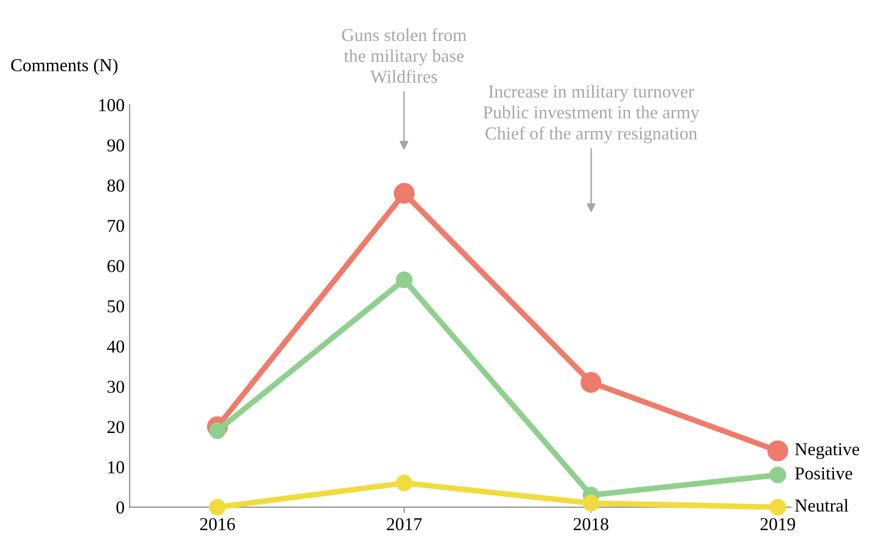 This screenshot has height=543, width=870. I want to click on y-tick-label: 0, so click(120, 507).